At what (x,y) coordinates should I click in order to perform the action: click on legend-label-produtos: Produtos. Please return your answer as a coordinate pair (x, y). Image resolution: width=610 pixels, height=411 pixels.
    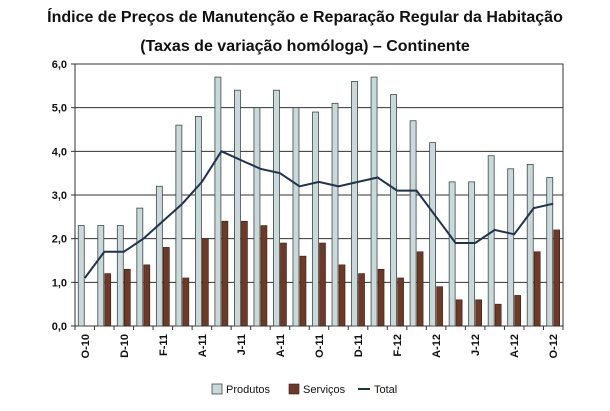
    Looking at the image, I should click on (248, 390).